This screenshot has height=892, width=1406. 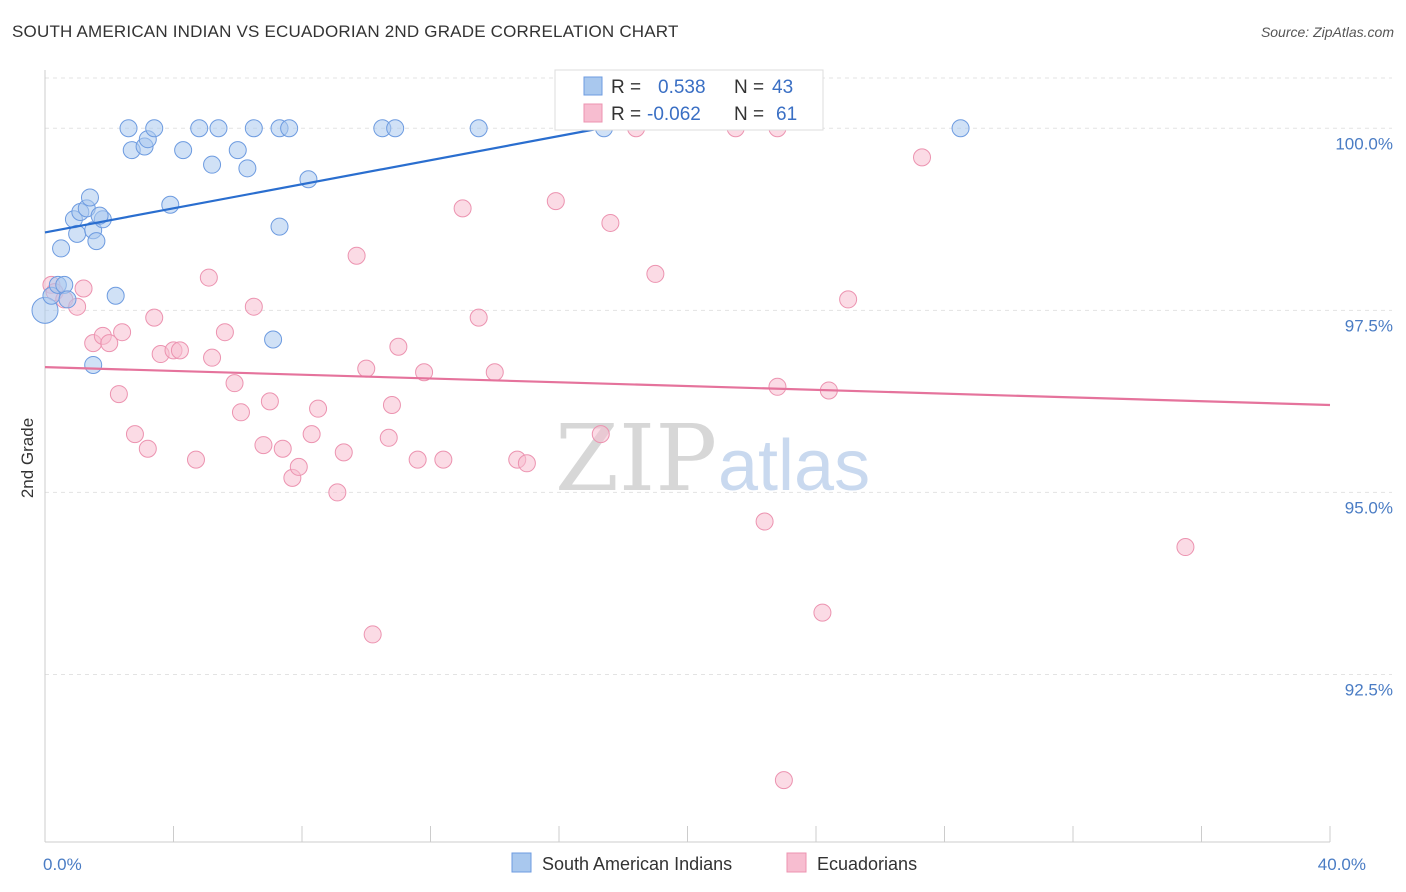 I want to click on legend-label-south-american-indians: South American Indians, so click(x=637, y=864).